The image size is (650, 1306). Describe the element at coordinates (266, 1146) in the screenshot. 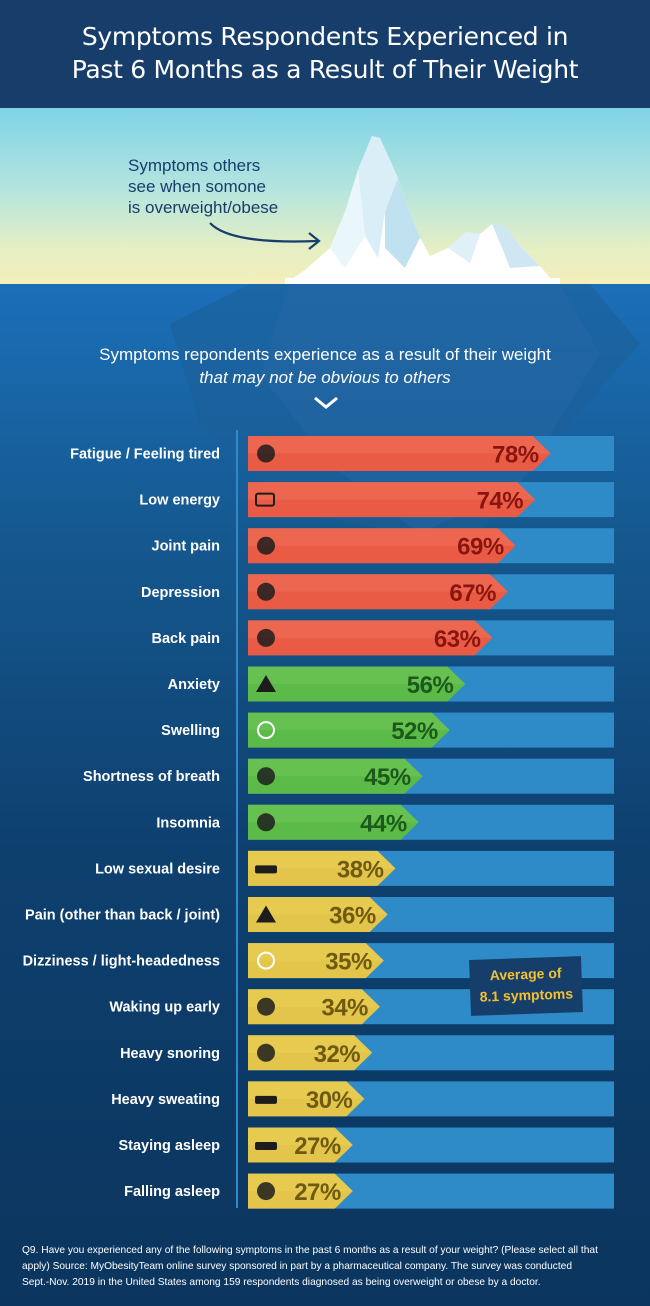

I see `sleeping-icon` at that location.